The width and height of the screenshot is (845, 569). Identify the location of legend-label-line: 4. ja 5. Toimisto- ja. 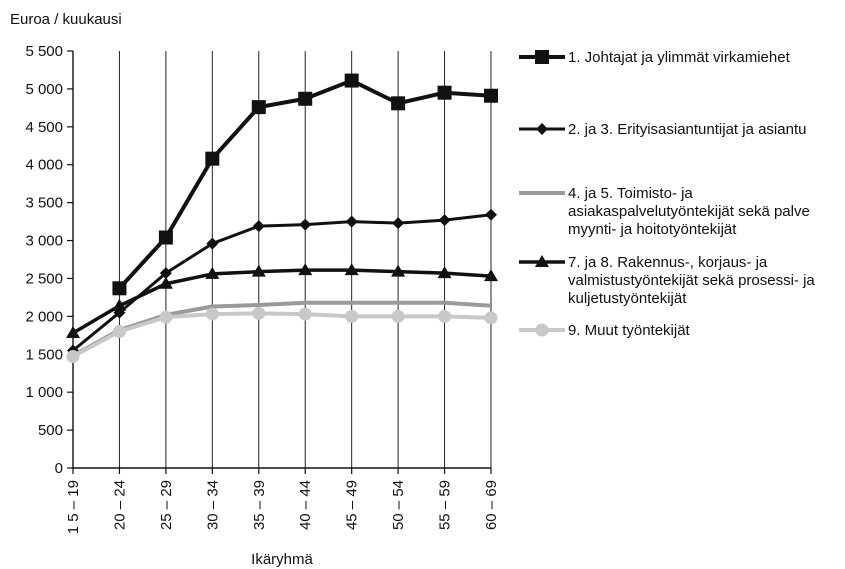
(630, 193).